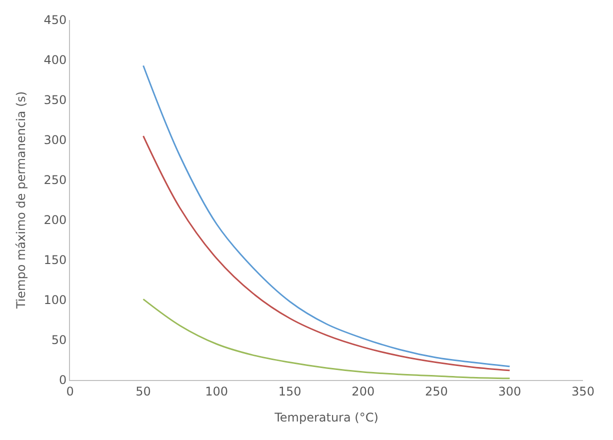 Image resolution: width=613 pixels, height=440 pixels. I want to click on x-tick-label: 150, so click(290, 391).